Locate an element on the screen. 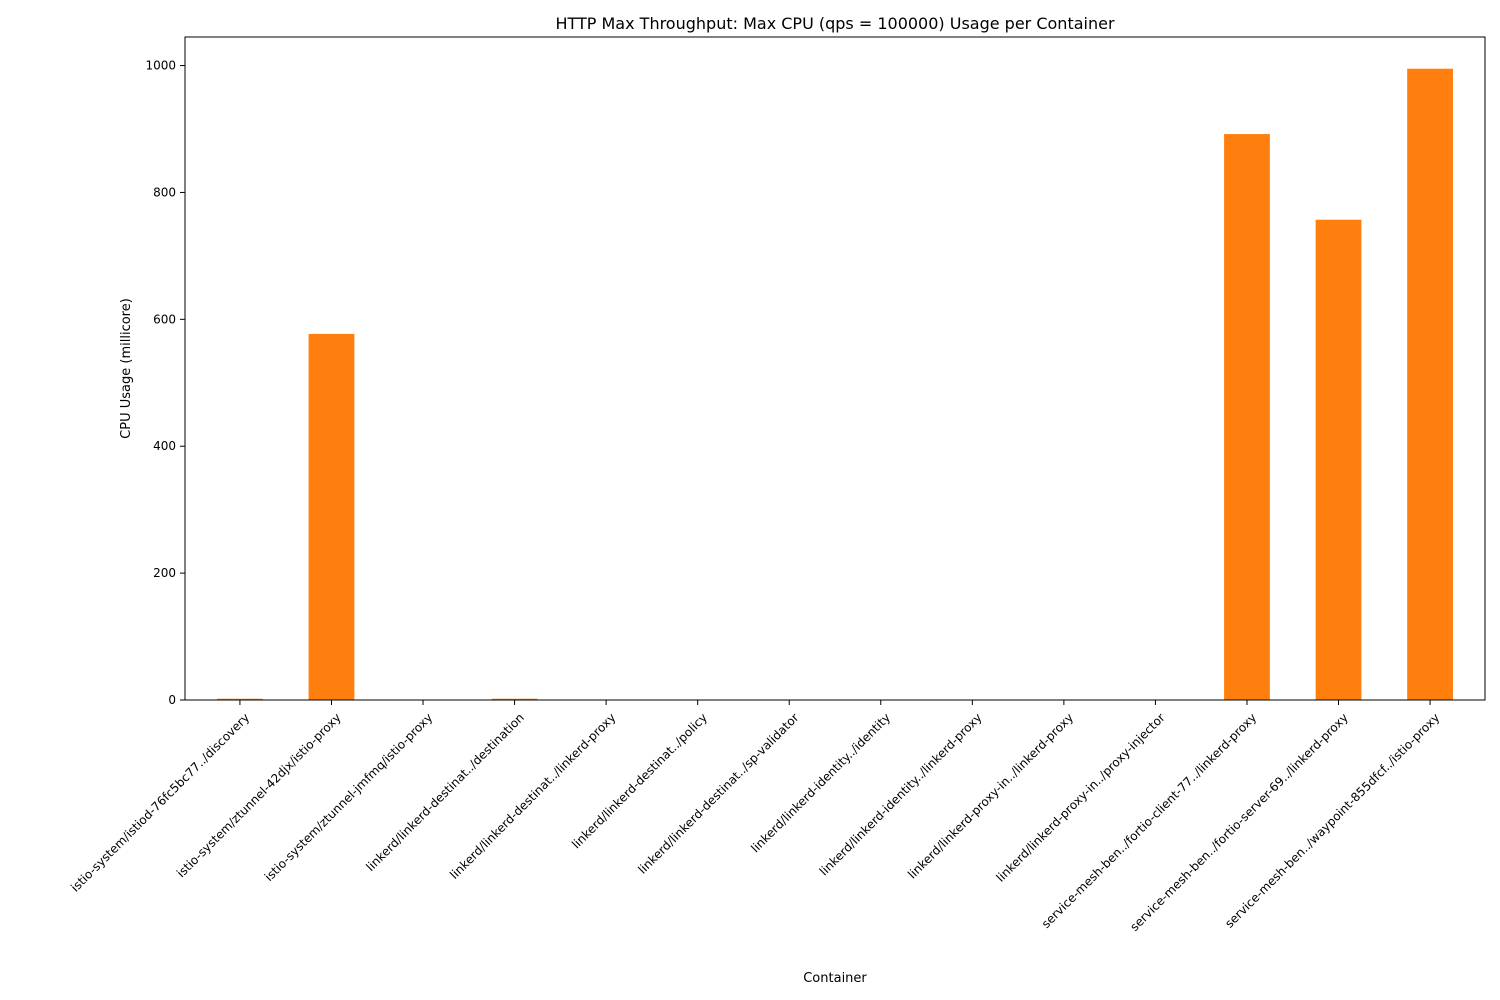 The height and width of the screenshot is (1000, 1500). x-tick-label-6: linkerd/linkerd-destinat../sp-validator is located at coordinates (718, 793).